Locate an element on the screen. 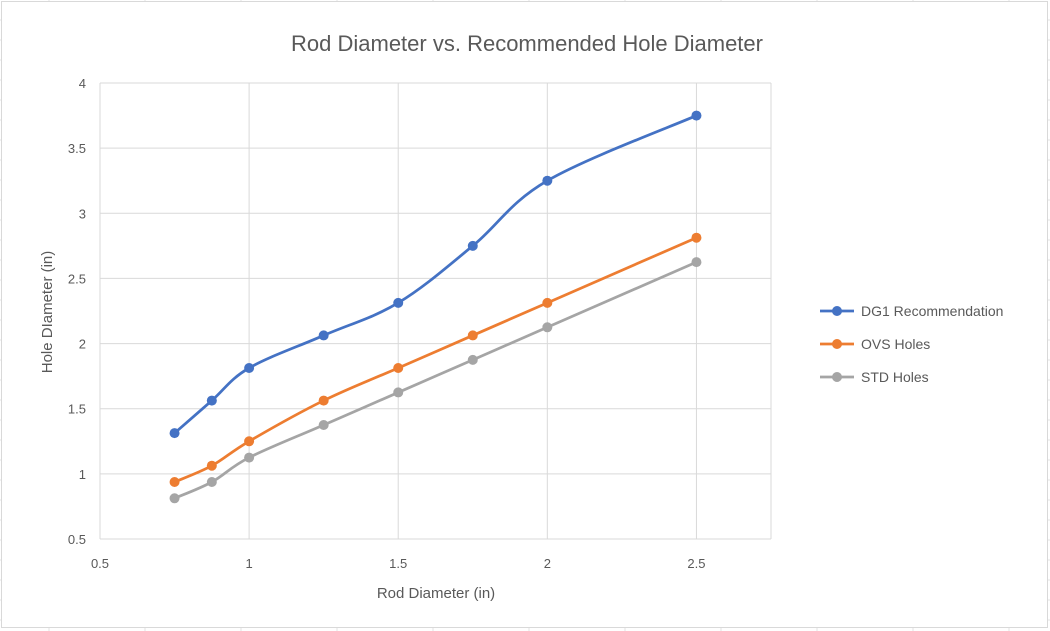 The image size is (1050, 631). y-tick-label: 1.5 is located at coordinates (77, 409).